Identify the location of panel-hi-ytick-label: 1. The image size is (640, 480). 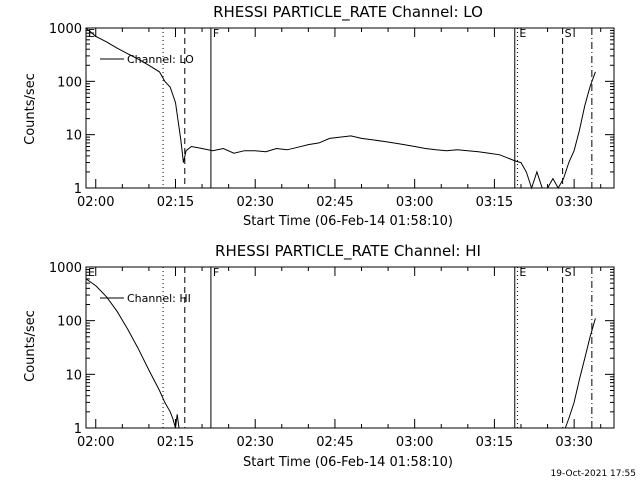
(78, 429).